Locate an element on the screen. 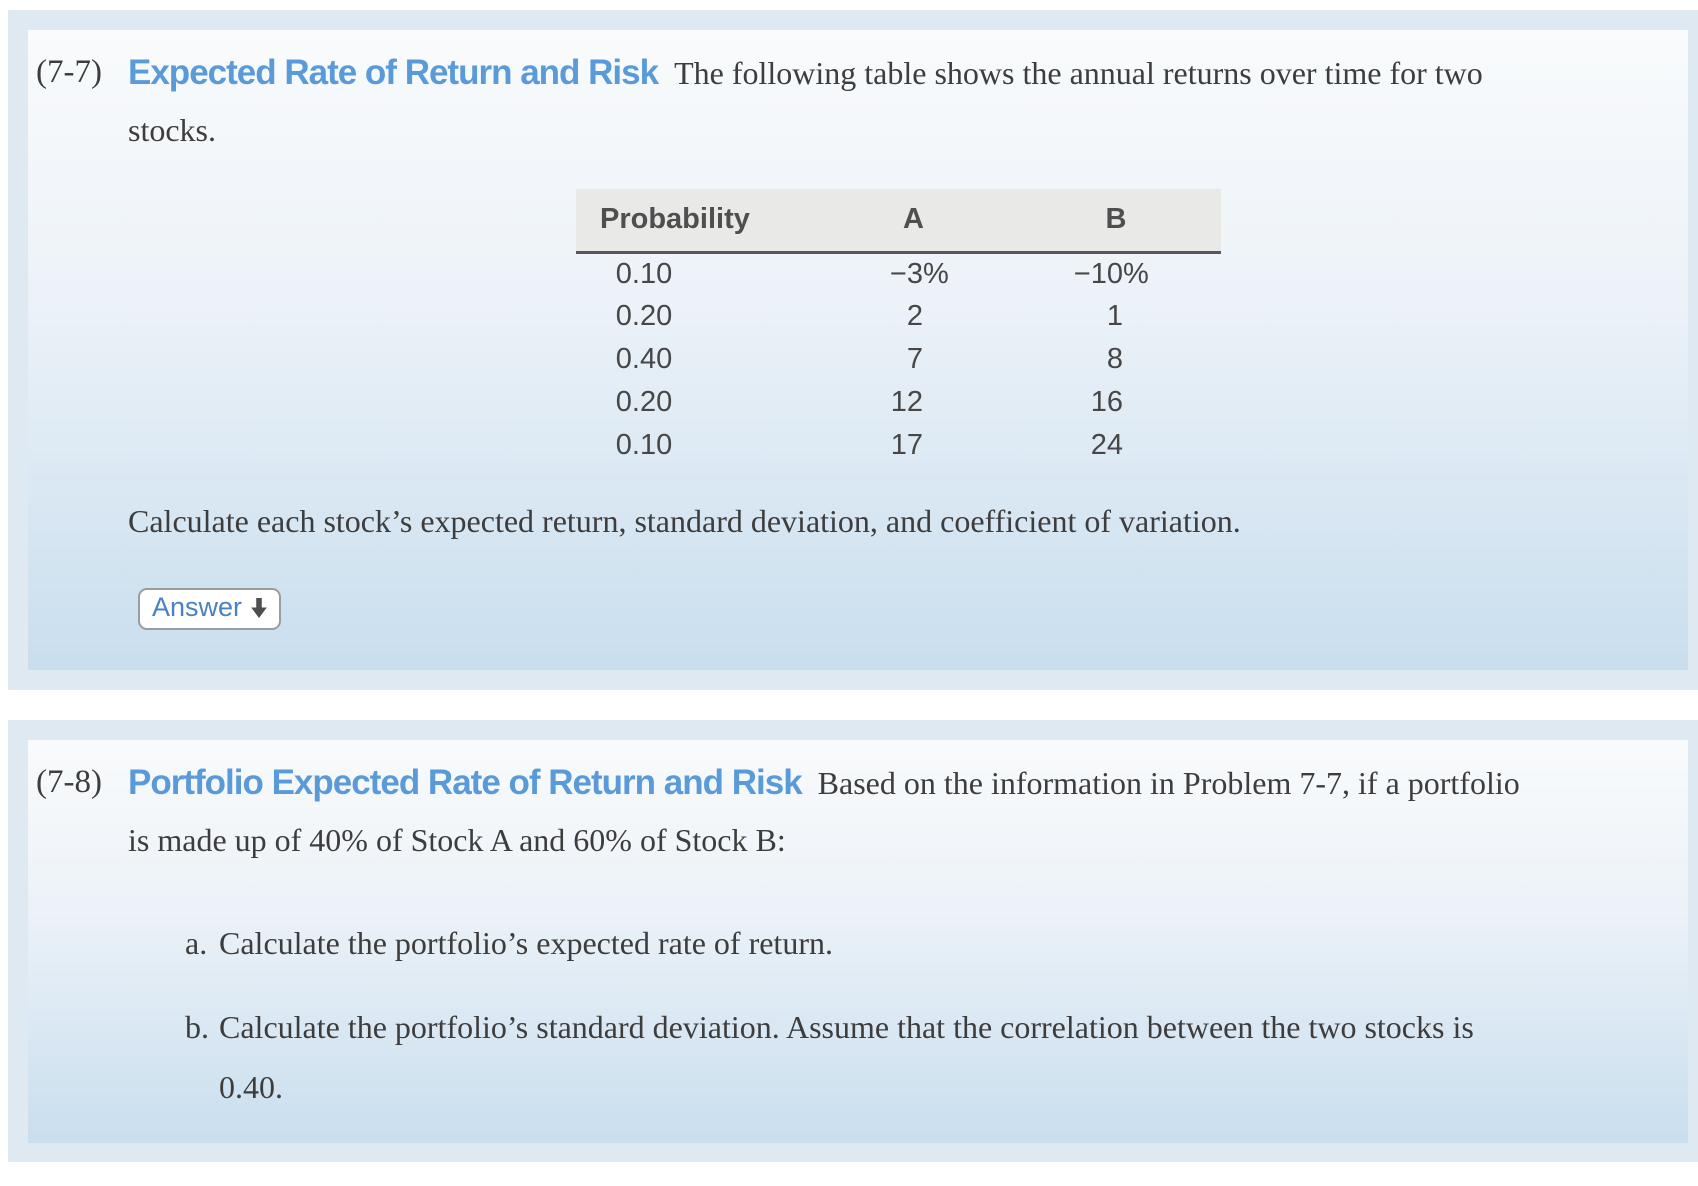 The image size is (1698, 1186). list-marker: b. is located at coordinates (197, 1027).